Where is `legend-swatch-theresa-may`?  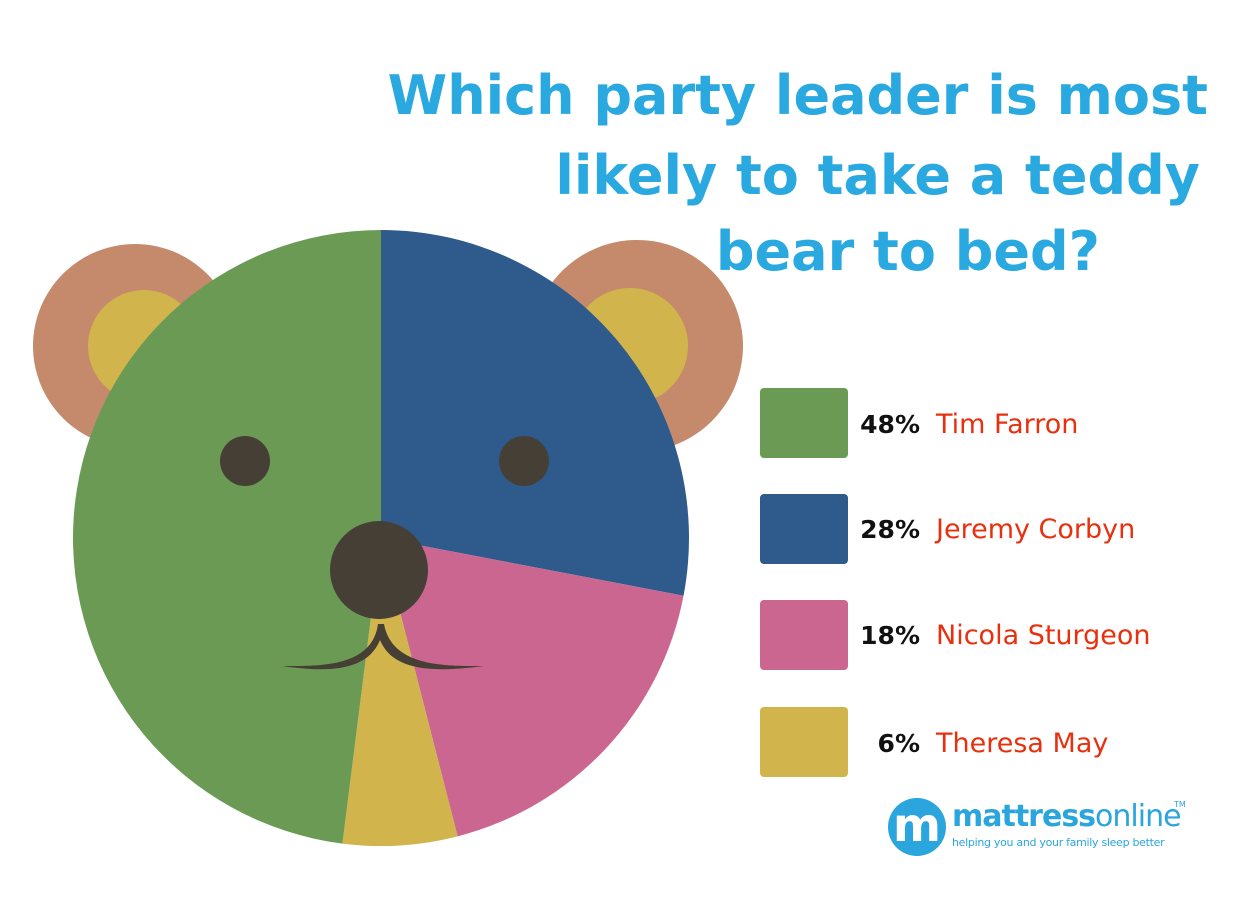
legend-swatch-theresa-may is located at coordinates (804, 742).